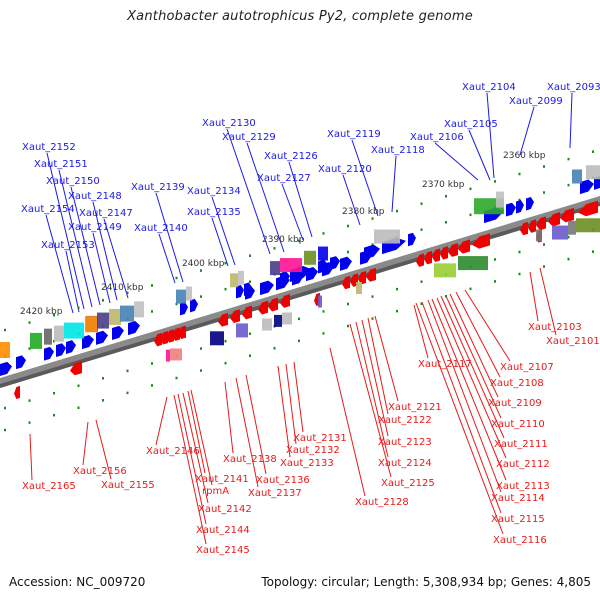 The height and width of the screenshot is (600, 600). What do you see at coordinates (223, 550) in the screenshot?
I see `gene-label-reverse: Xaut_2145` at bounding box center [223, 550].